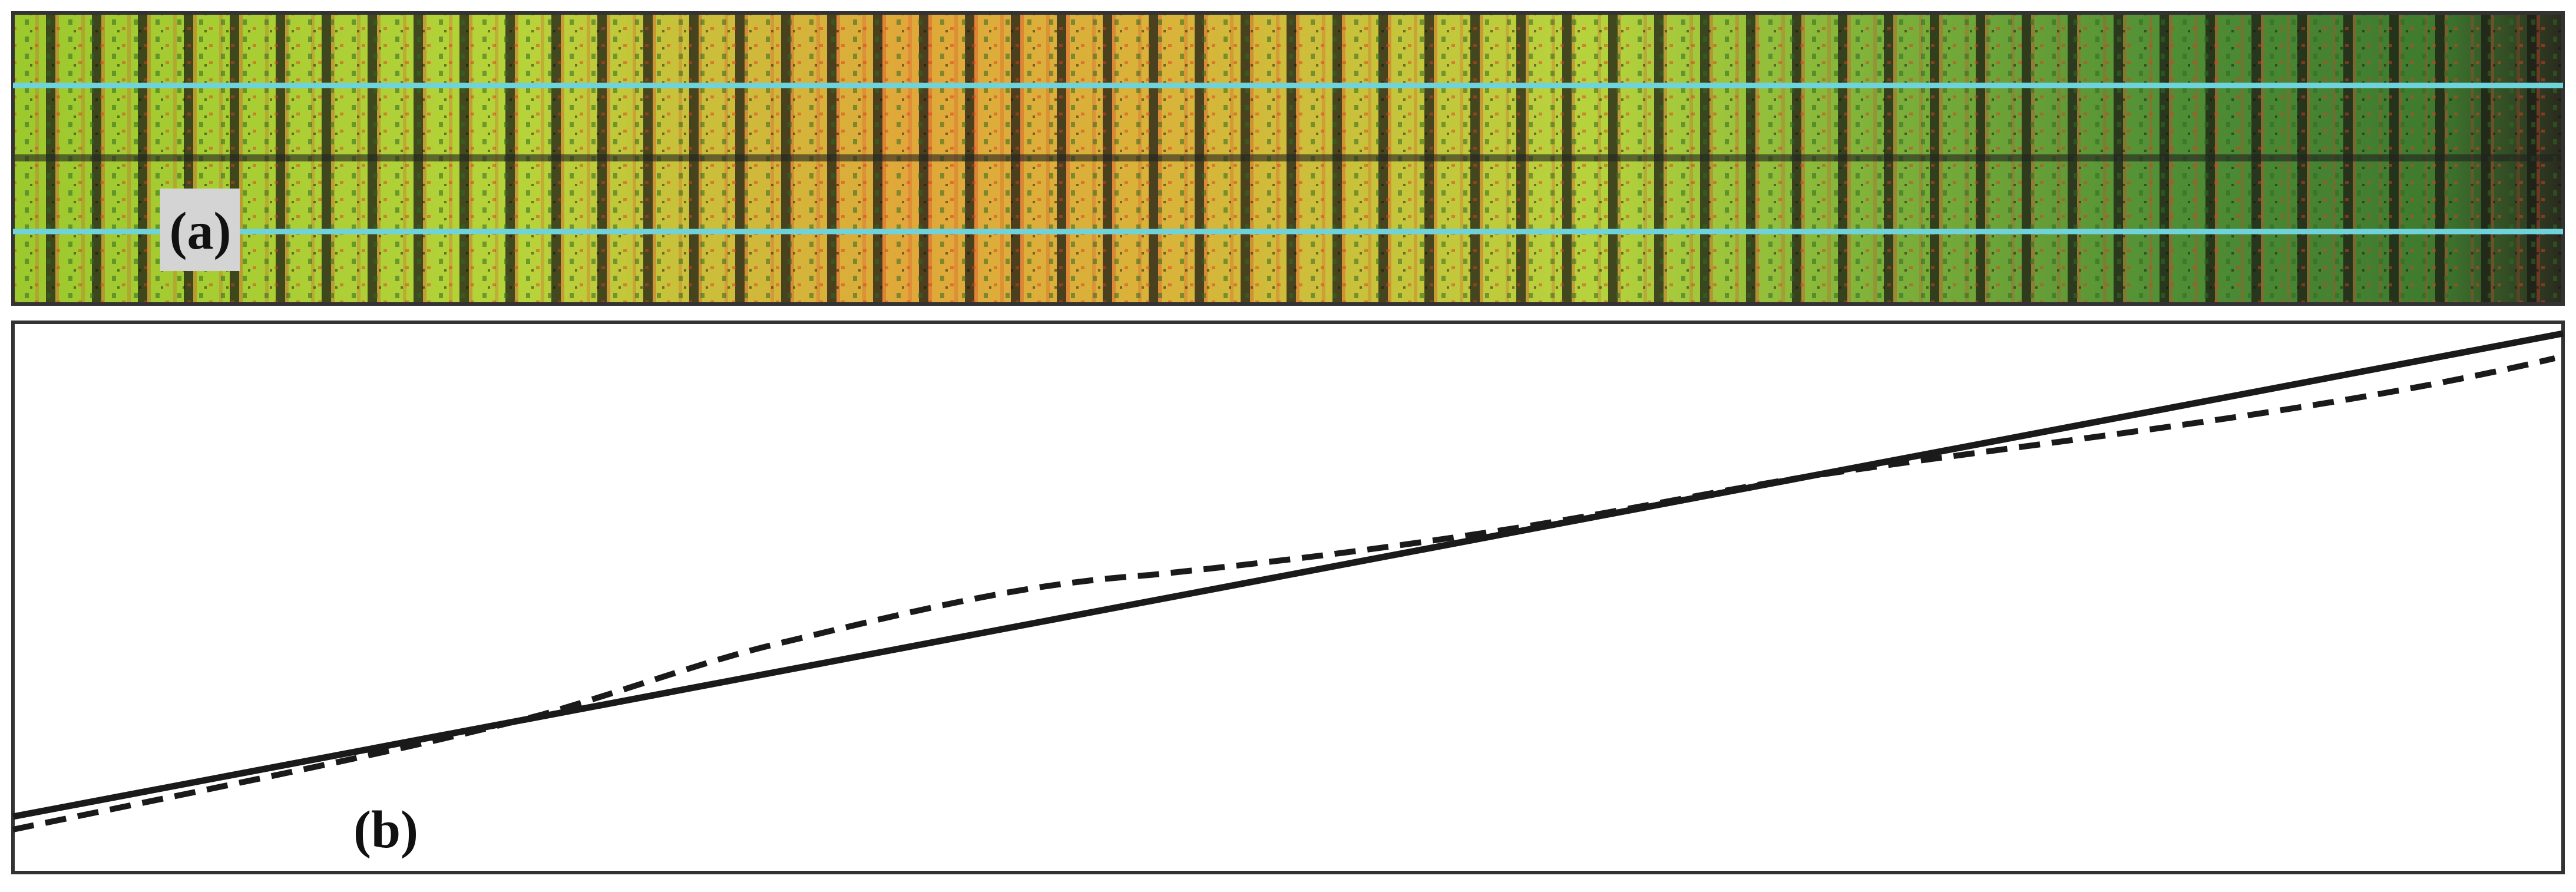  I want to click on panel-label: (b), so click(386, 830).